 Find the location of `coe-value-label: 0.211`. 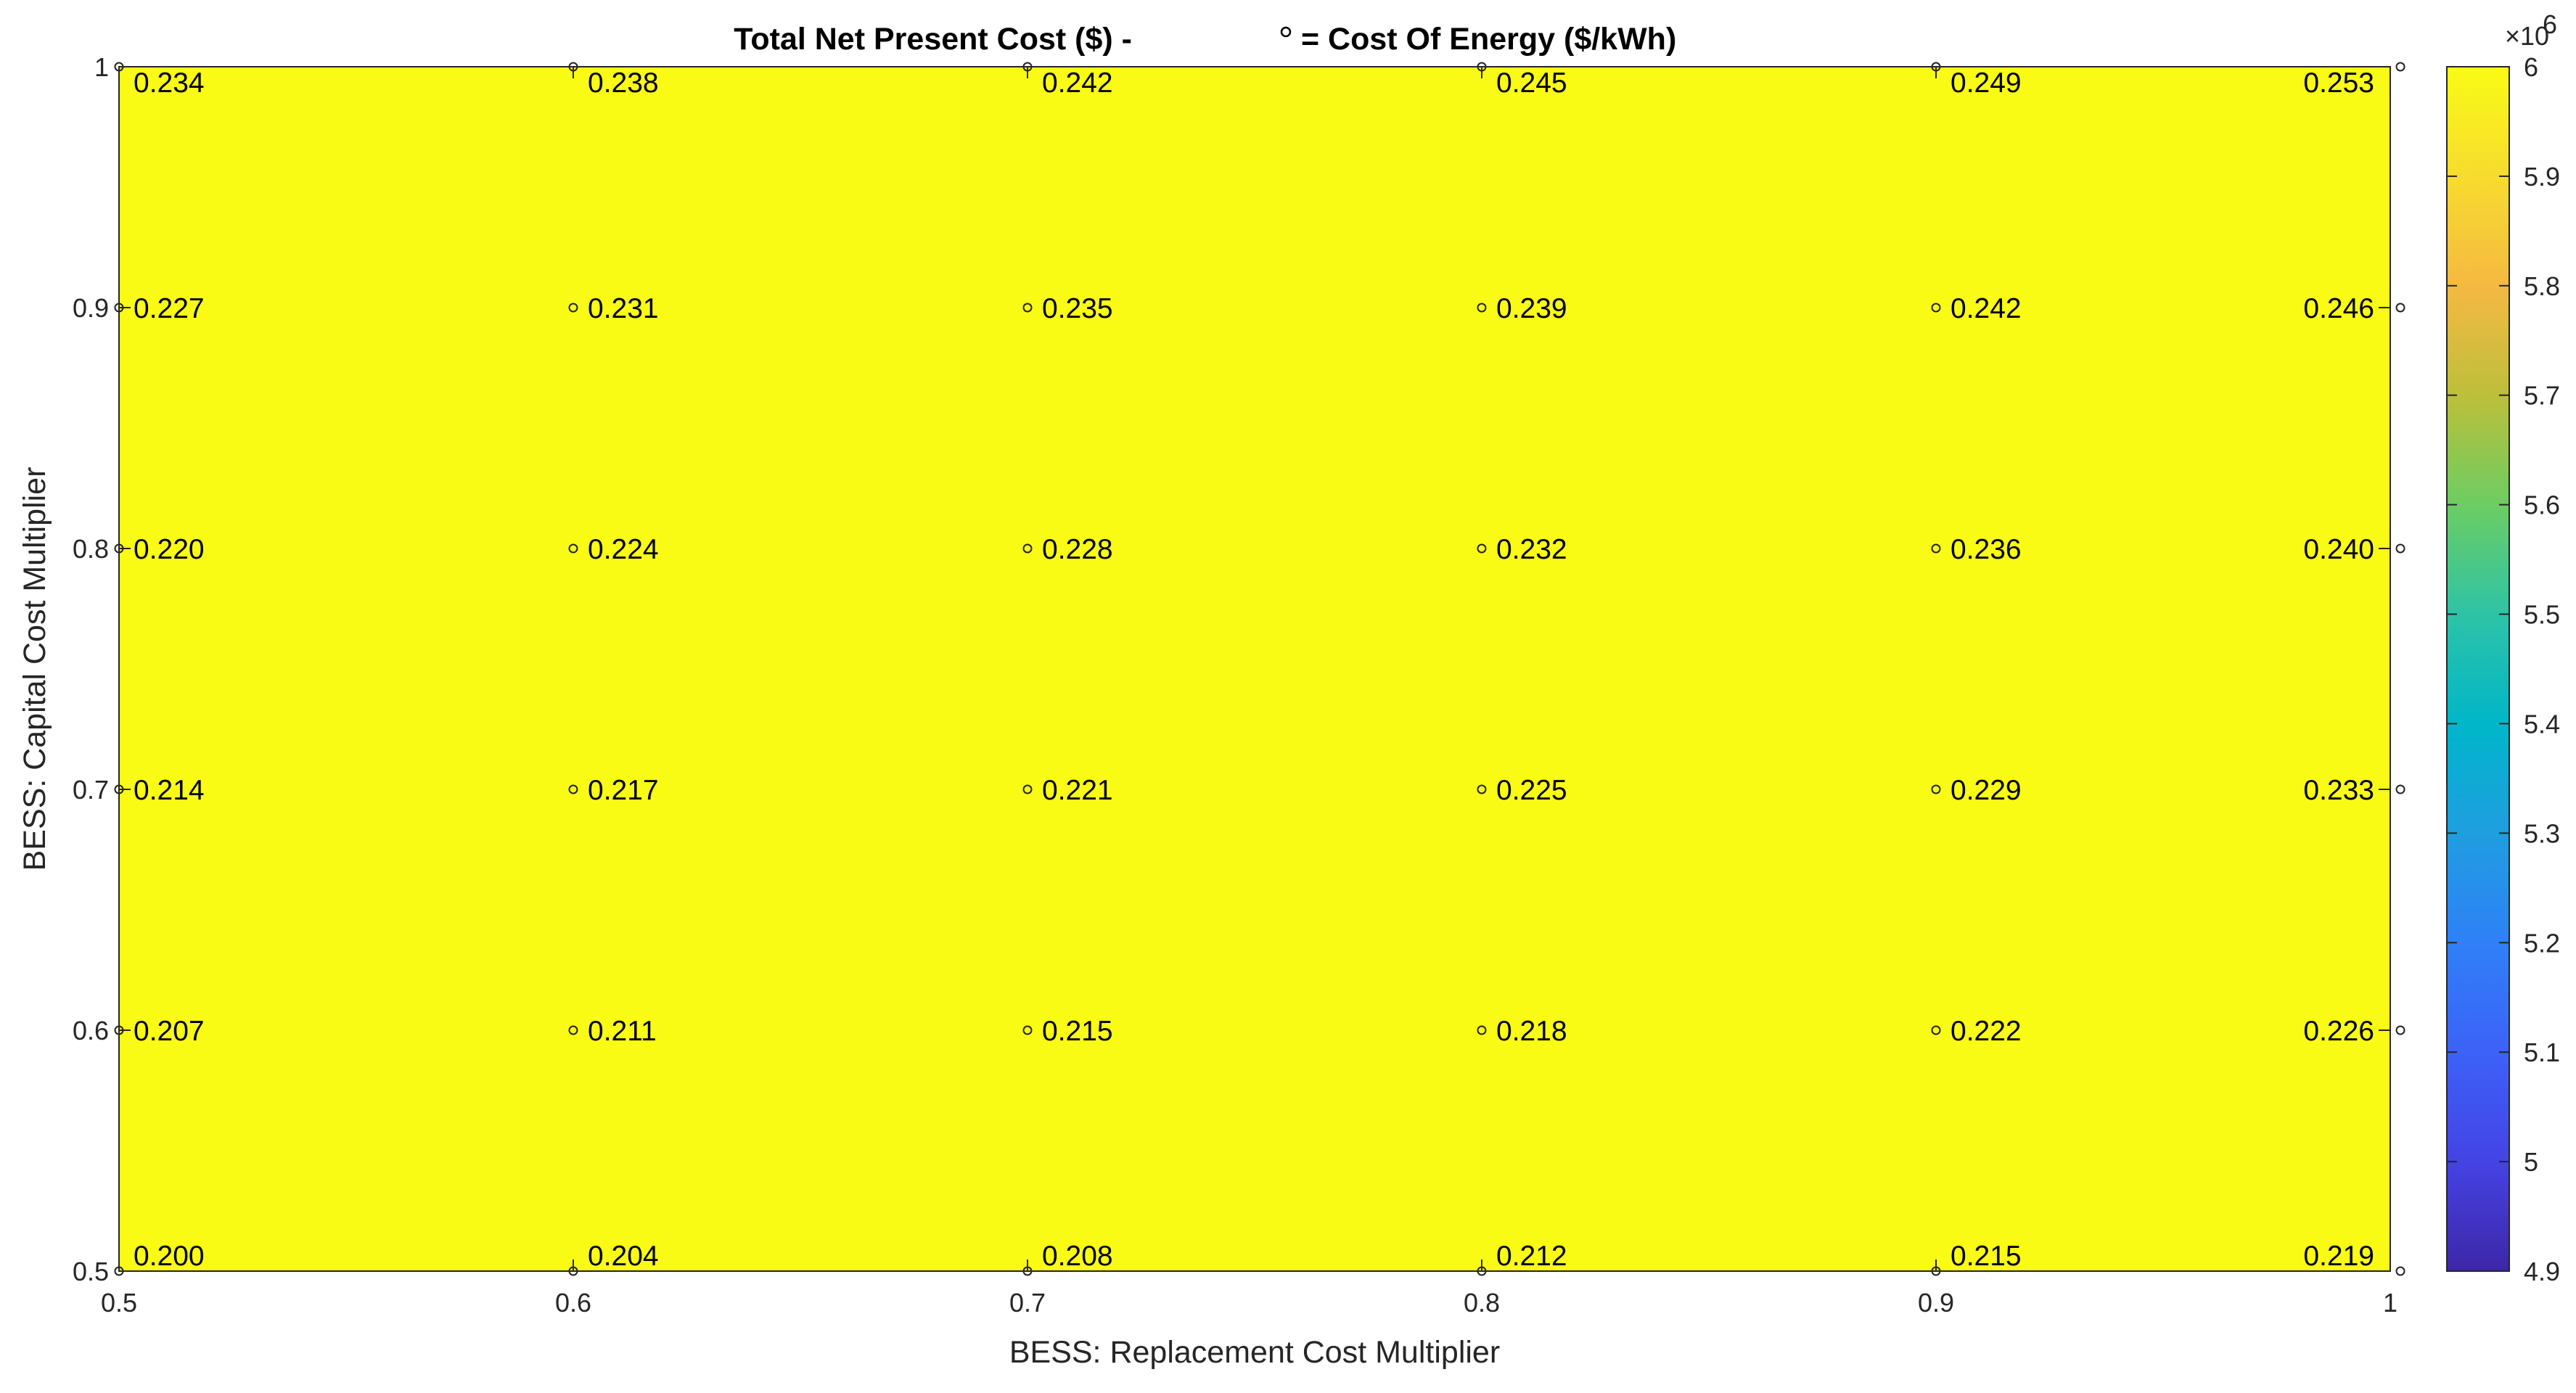

coe-value-label: 0.211 is located at coordinates (622, 1031).